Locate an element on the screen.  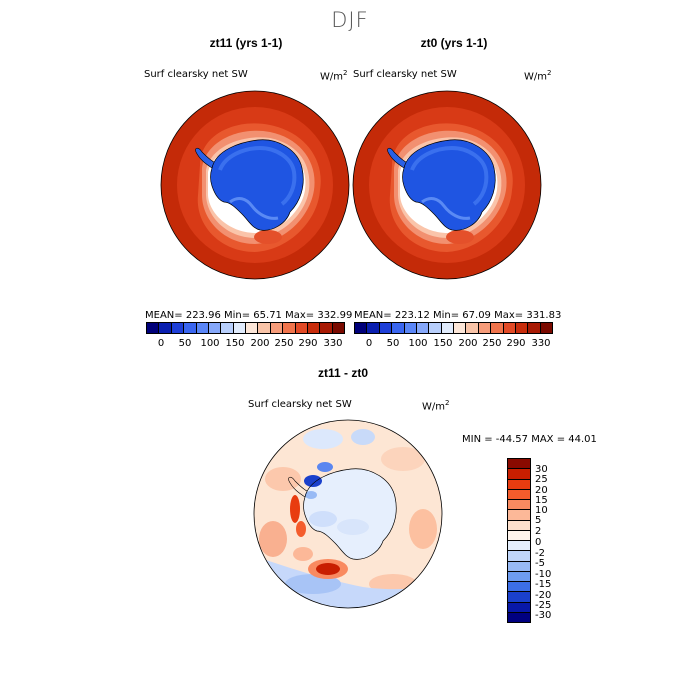
figure-title: DJF is located at coordinates (350, 20).